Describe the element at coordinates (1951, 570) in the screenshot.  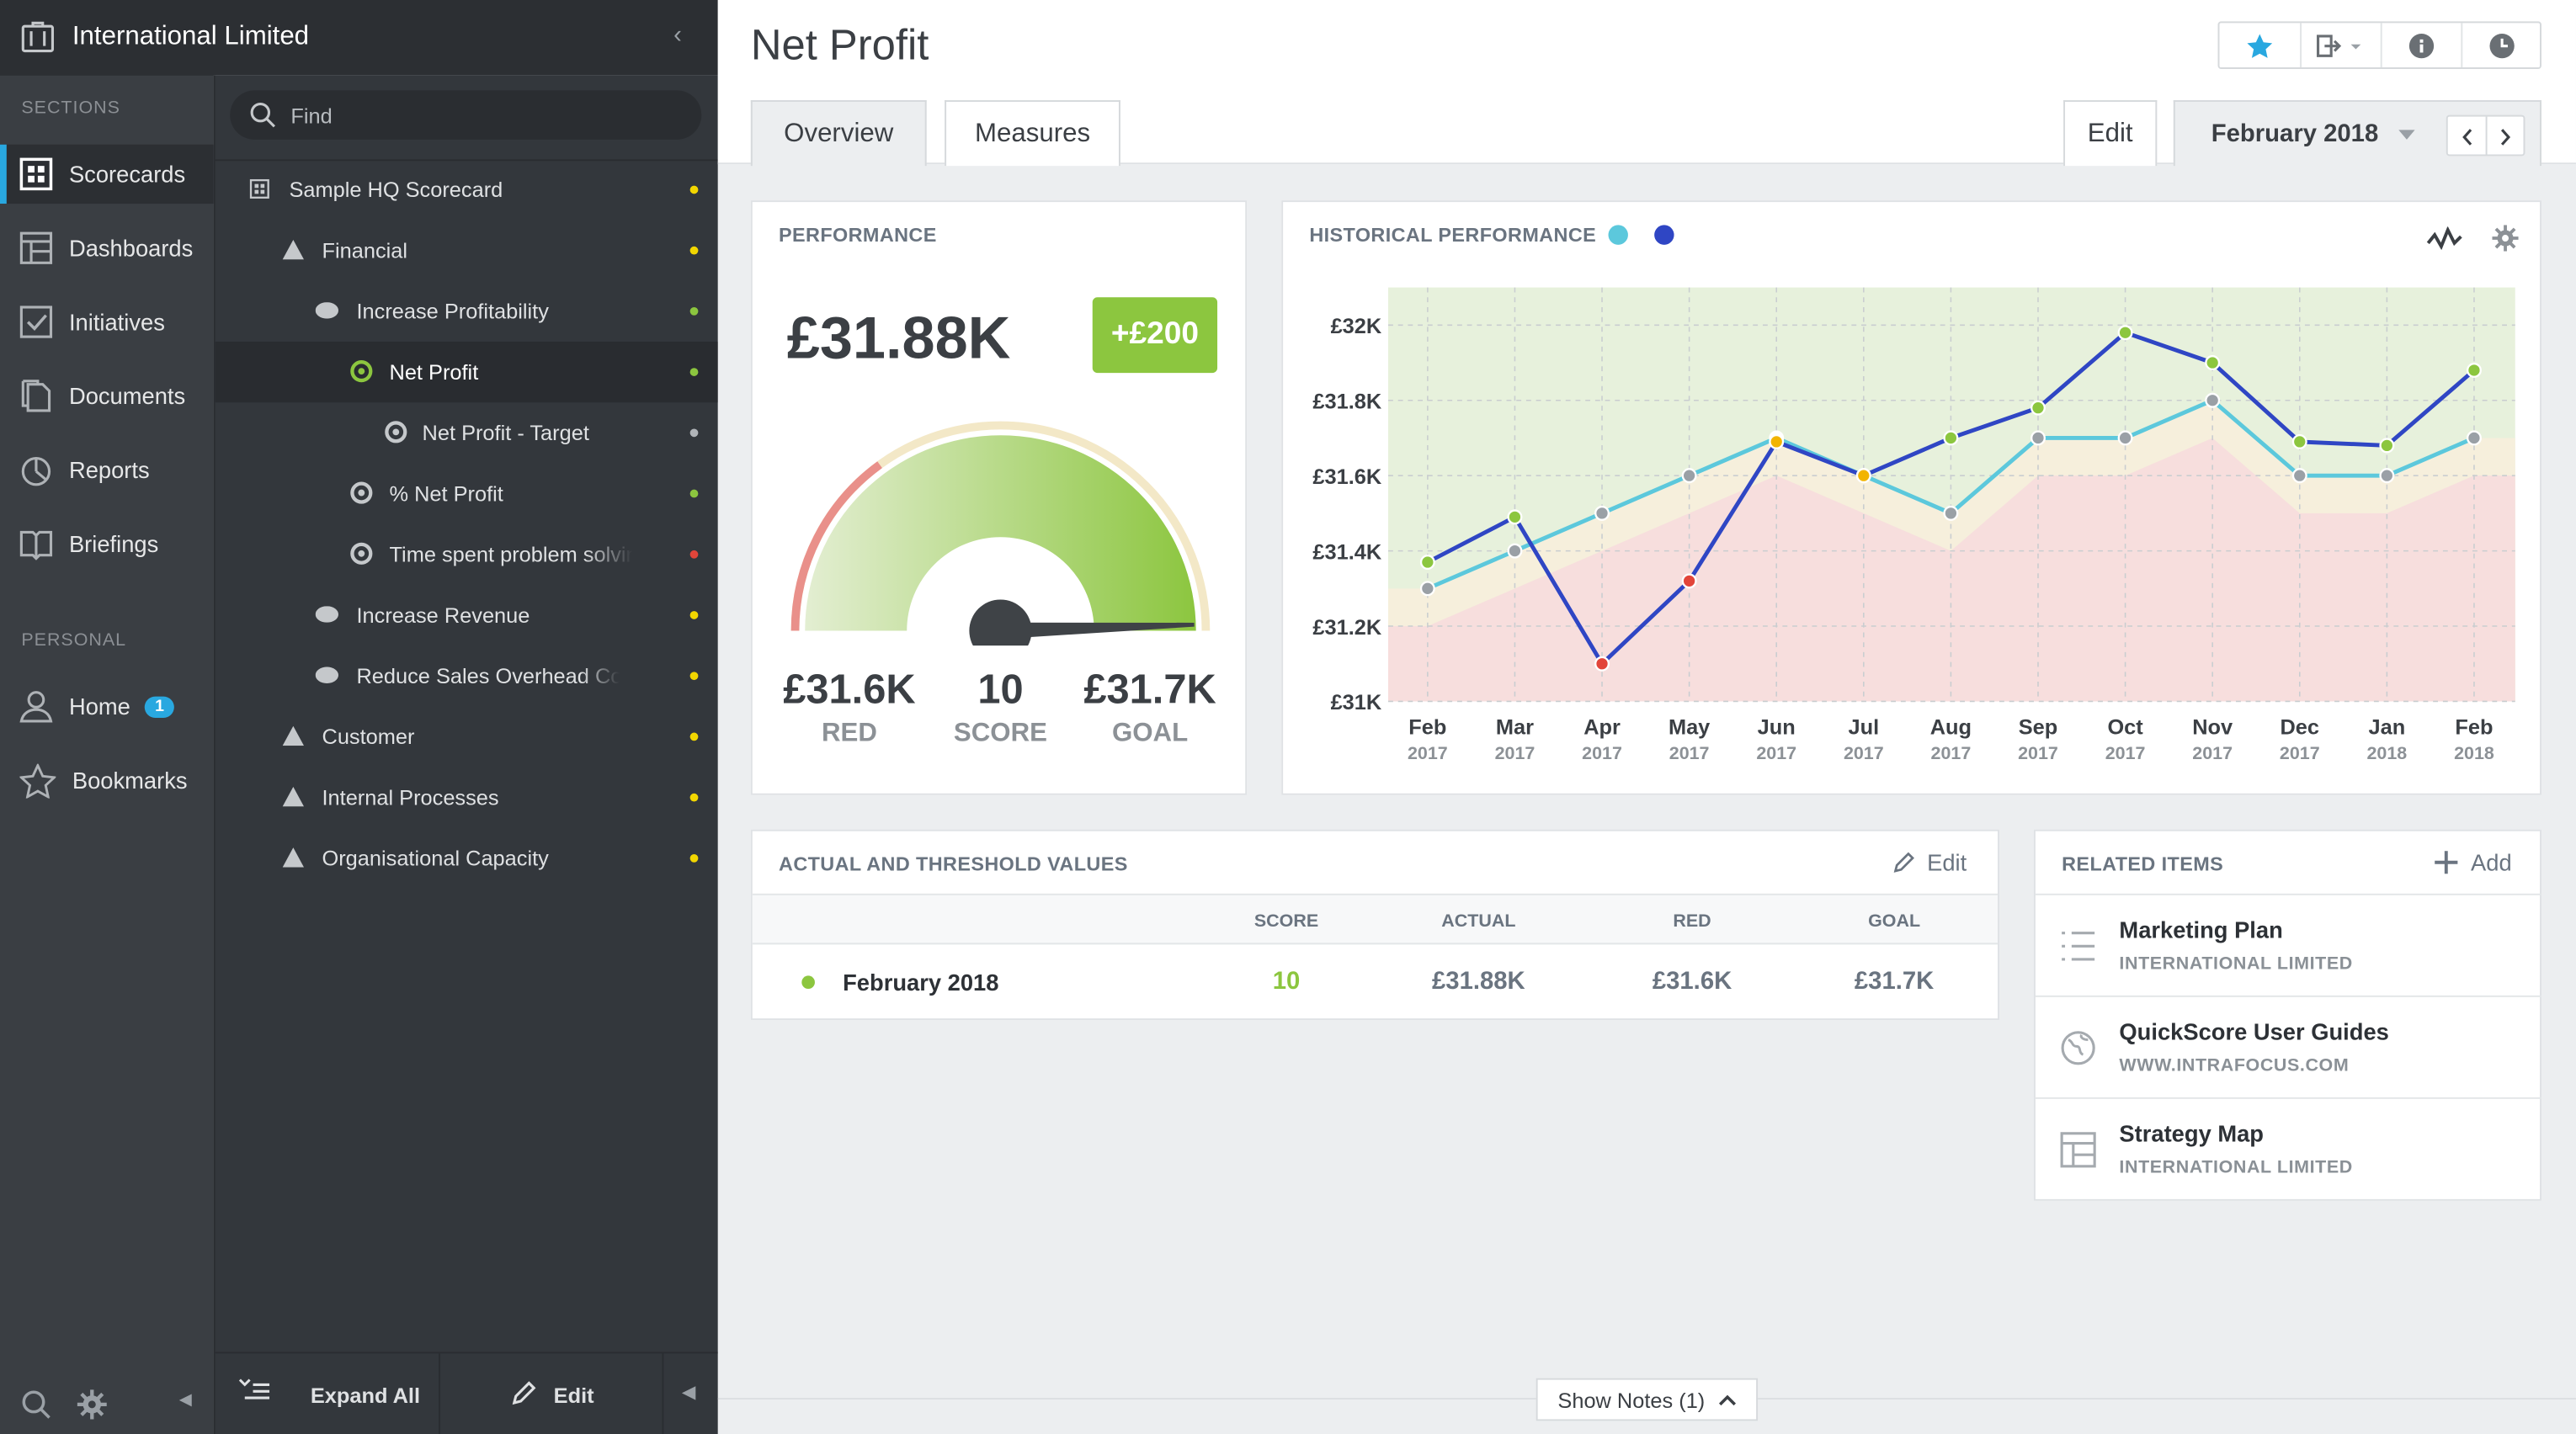
I see `red-zone` at that location.